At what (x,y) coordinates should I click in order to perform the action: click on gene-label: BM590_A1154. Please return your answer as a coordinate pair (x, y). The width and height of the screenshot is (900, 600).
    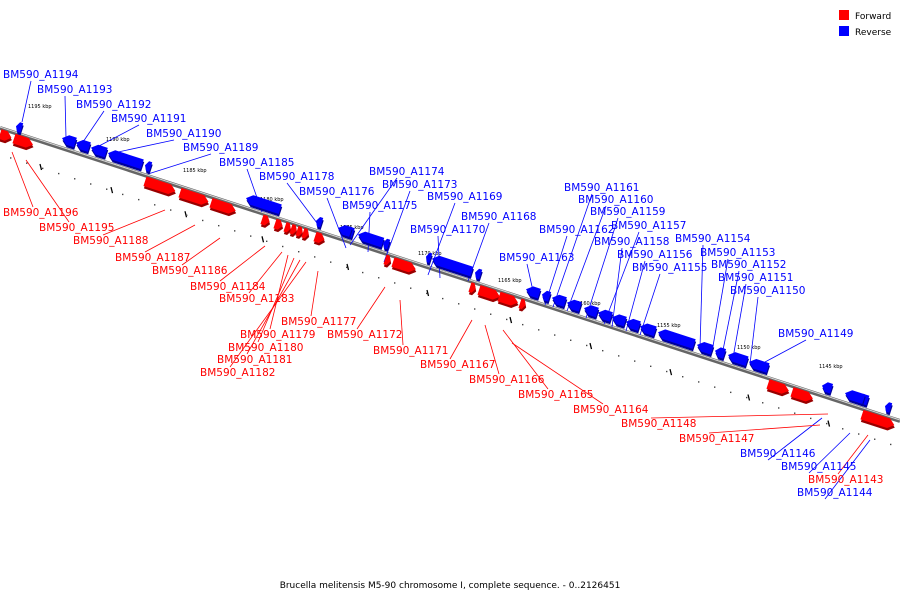
    Looking at the image, I should click on (713, 239).